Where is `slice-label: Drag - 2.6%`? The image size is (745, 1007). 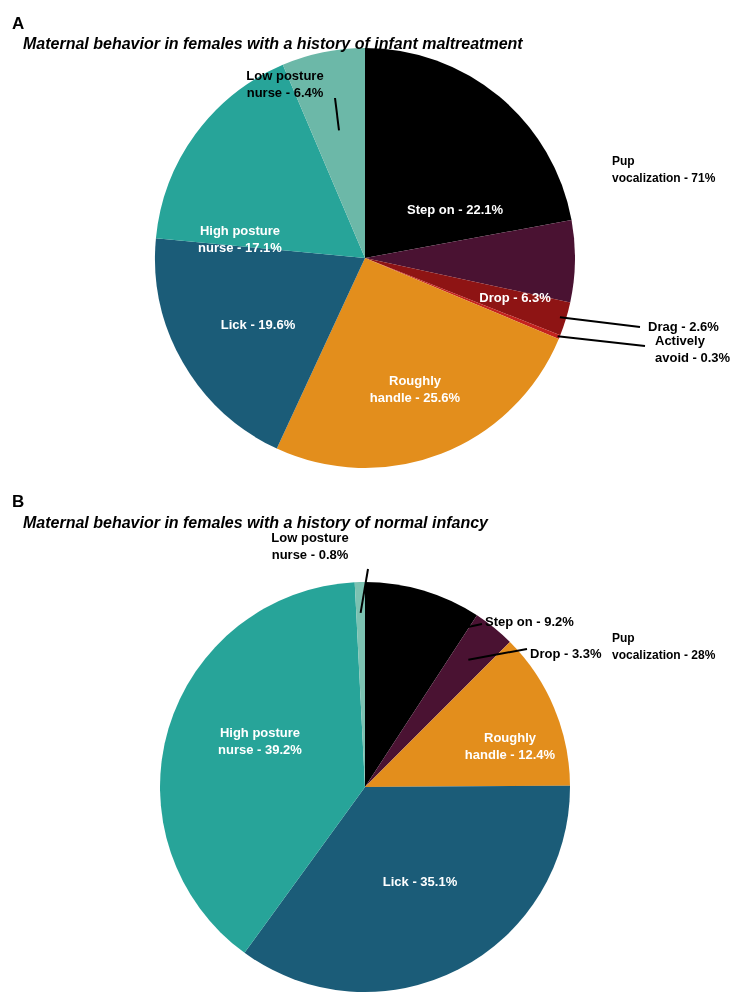 slice-label: Drag - 2.6% is located at coordinates (684, 326).